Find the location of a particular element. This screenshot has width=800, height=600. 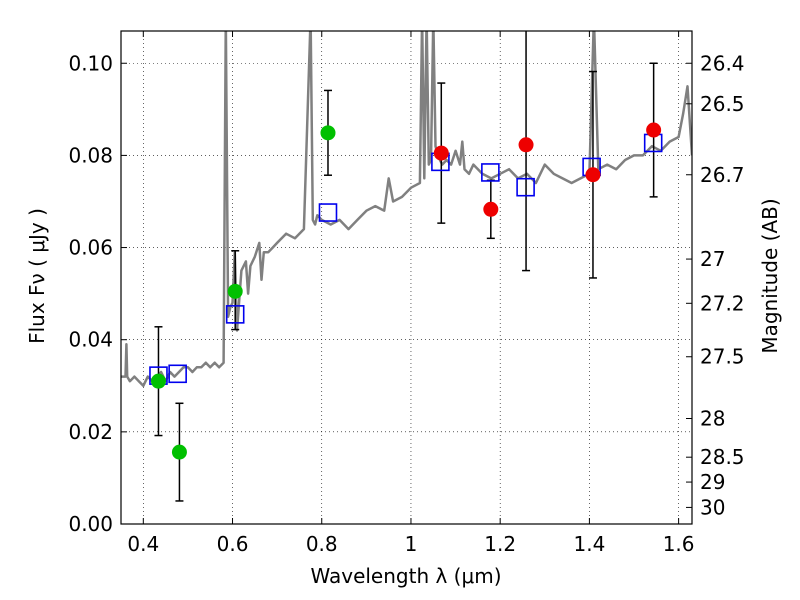

x-tick-label: 0.6 is located at coordinates (233, 544).